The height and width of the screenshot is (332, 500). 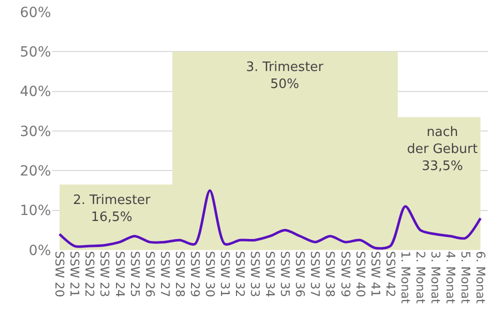 What do you see at coordinates (39, 250) in the screenshot?
I see `y-tick-label: 0%` at bounding box center [39, 250].